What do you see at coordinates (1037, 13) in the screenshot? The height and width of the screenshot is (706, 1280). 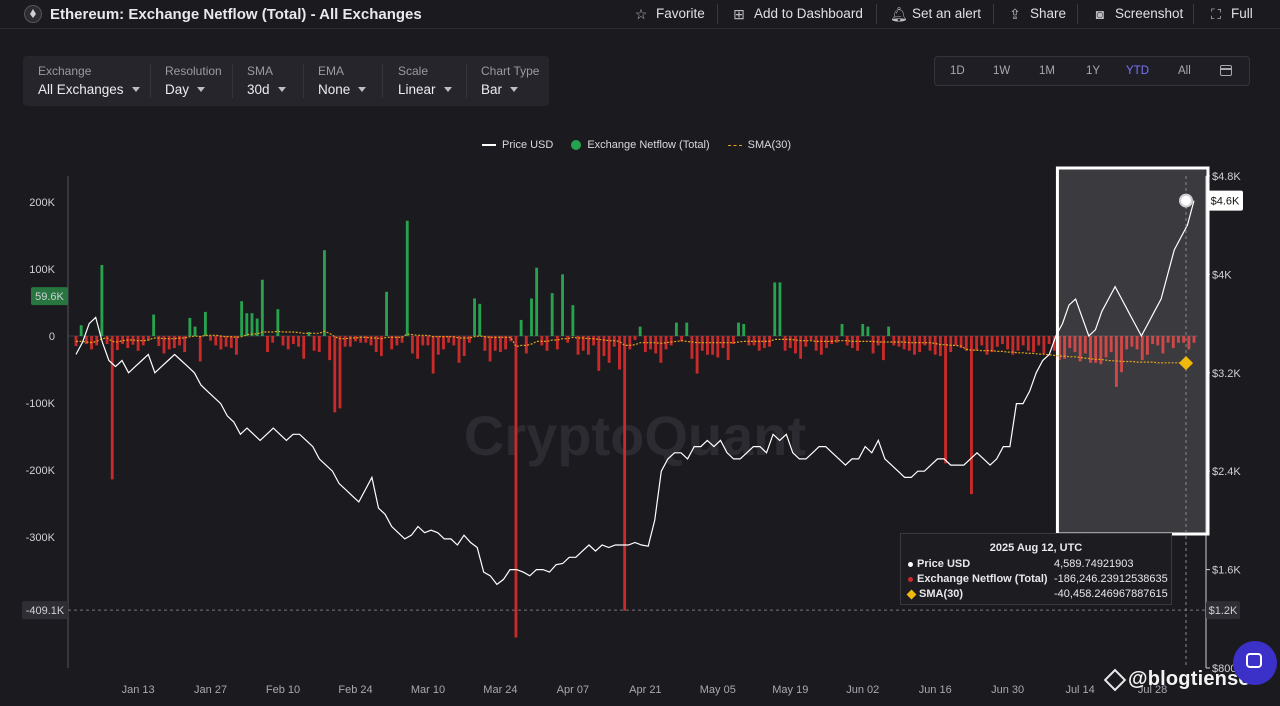 I see `share-button: ⇪ Share` at bounding box center [1037, 13].